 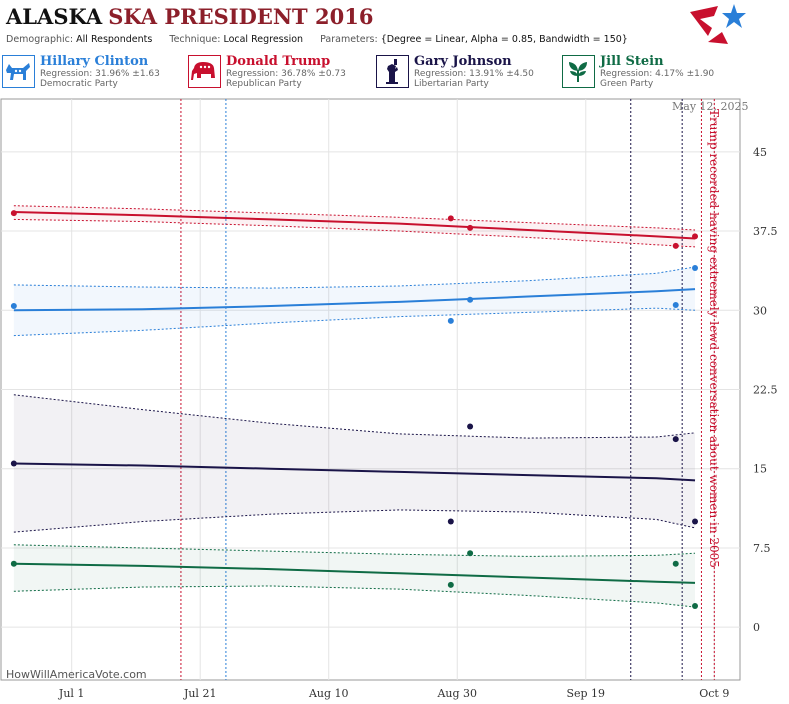 I want to click on hillary-clinton-lower-bound, so click(x=354, y=322).